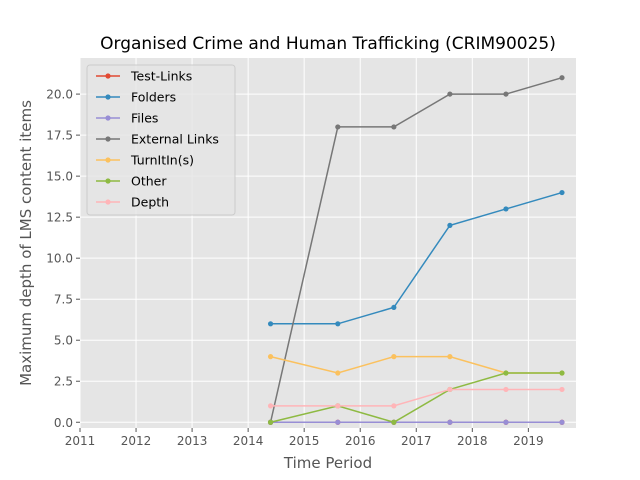 This screenshot has height=480, width=640. I want to click on legend-item: Folders, so click(136, 97).